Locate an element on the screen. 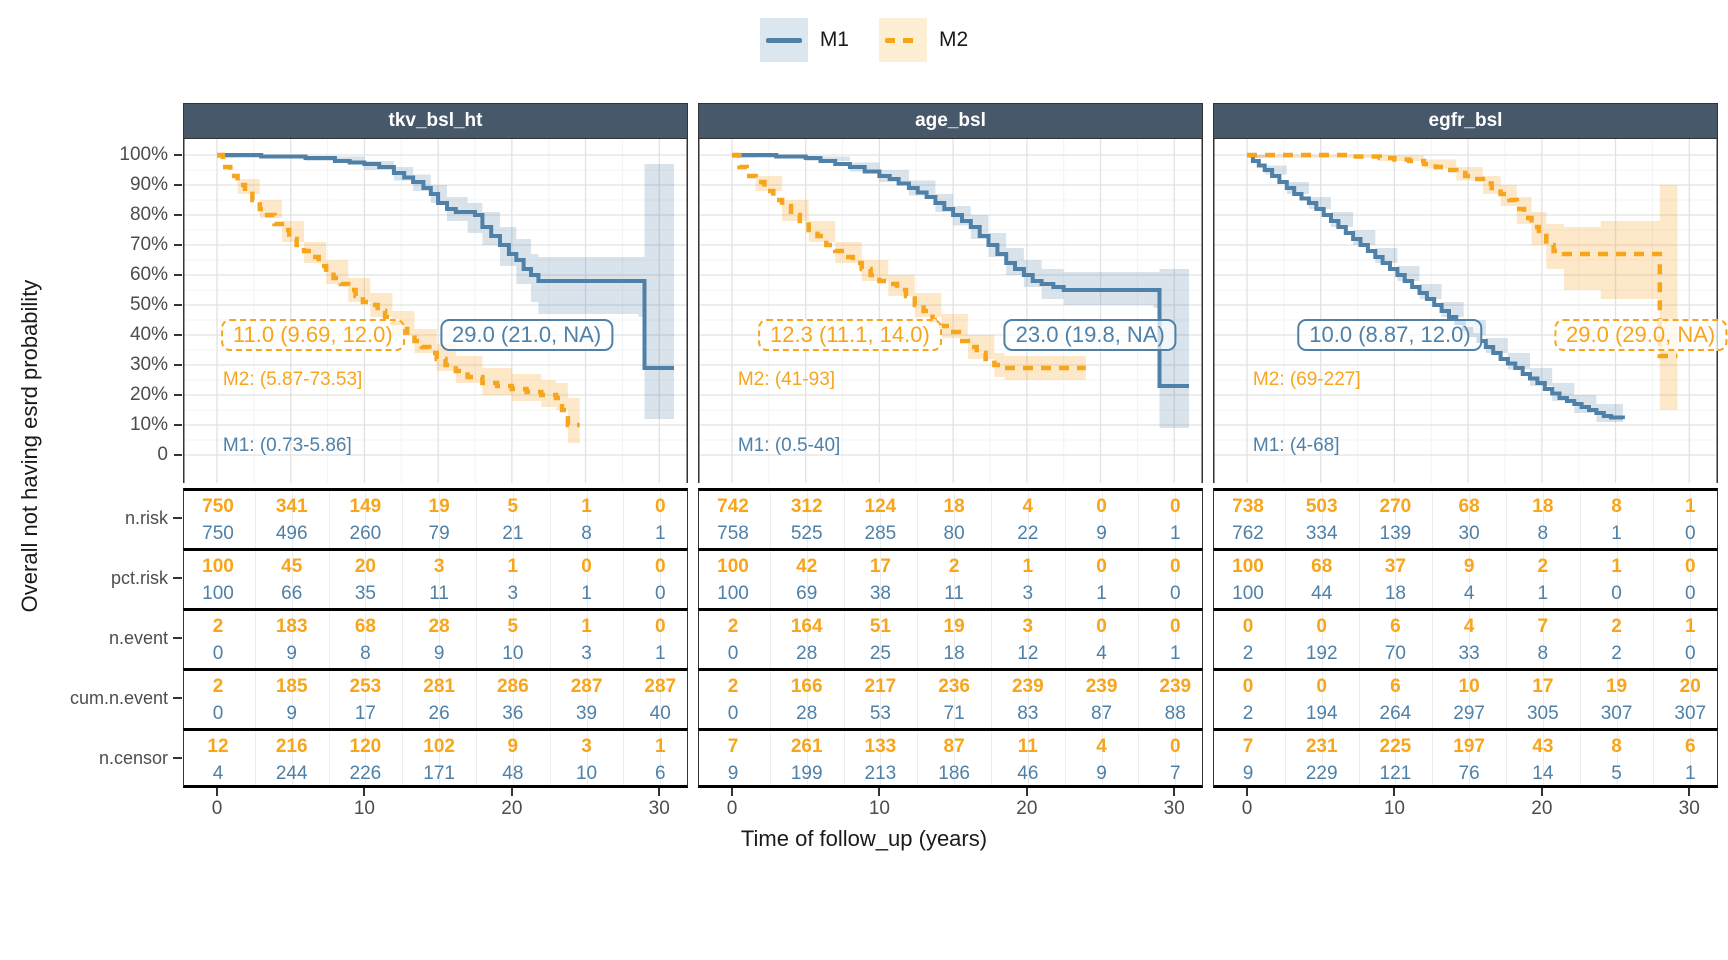 The width and height of the screenshot is (1728, 960). risk-value-m2: 18 is located at coordinates (1543, 506).